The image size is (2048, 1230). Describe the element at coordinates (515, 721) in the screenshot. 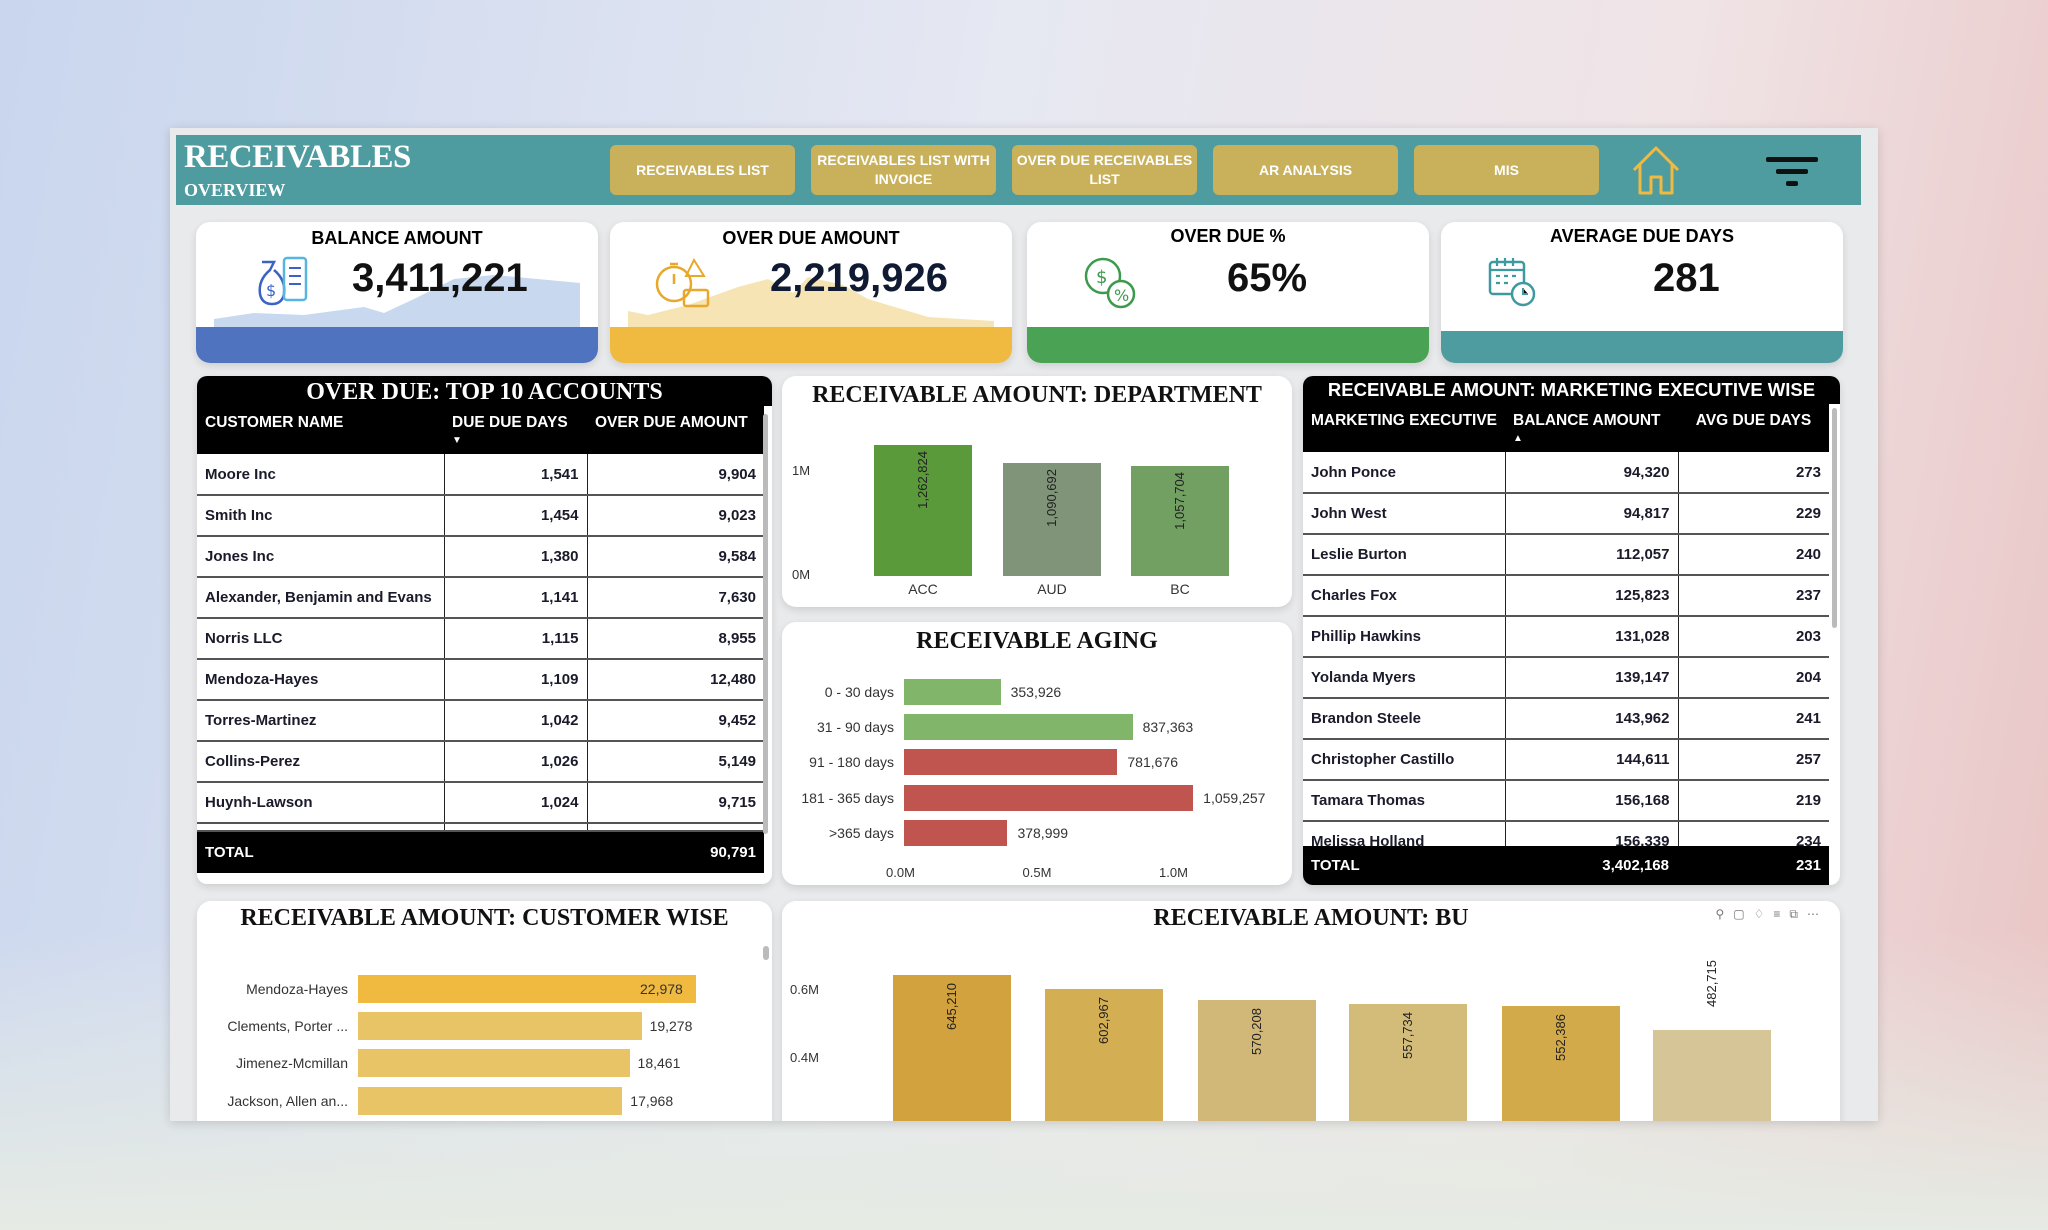

I see `due-days: 1,042` at that location.